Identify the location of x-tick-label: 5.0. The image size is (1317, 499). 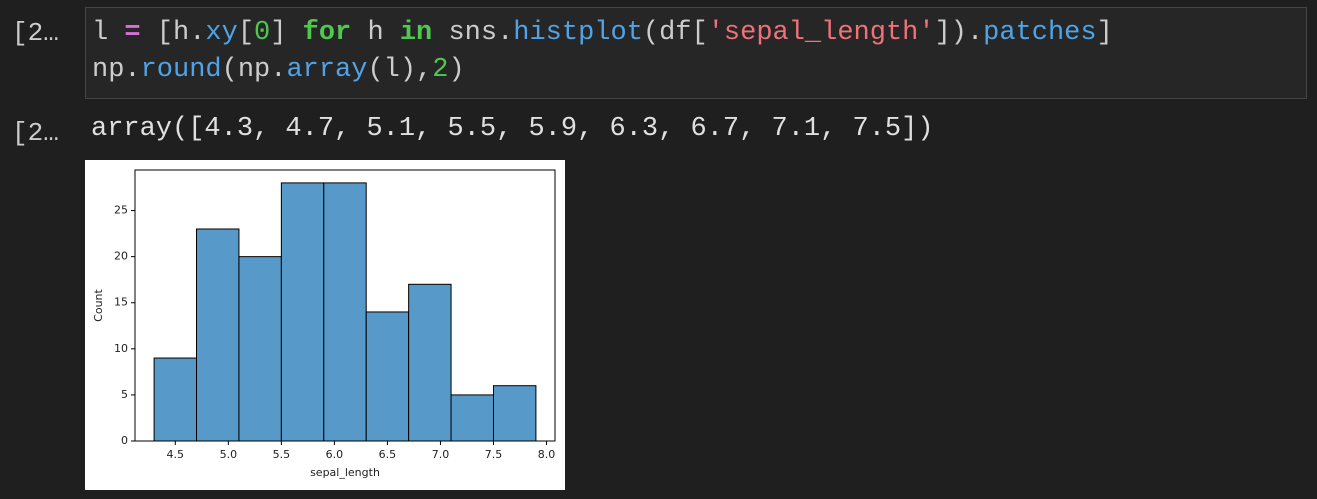
(229, 454).